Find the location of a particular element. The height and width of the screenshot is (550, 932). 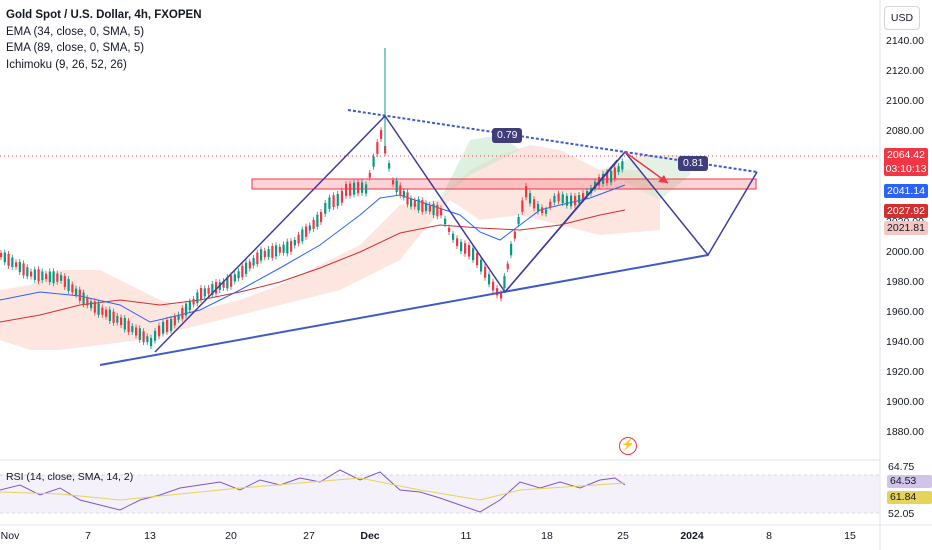

ratio-label-1: 0.79 is located at coordinates (507, 135).